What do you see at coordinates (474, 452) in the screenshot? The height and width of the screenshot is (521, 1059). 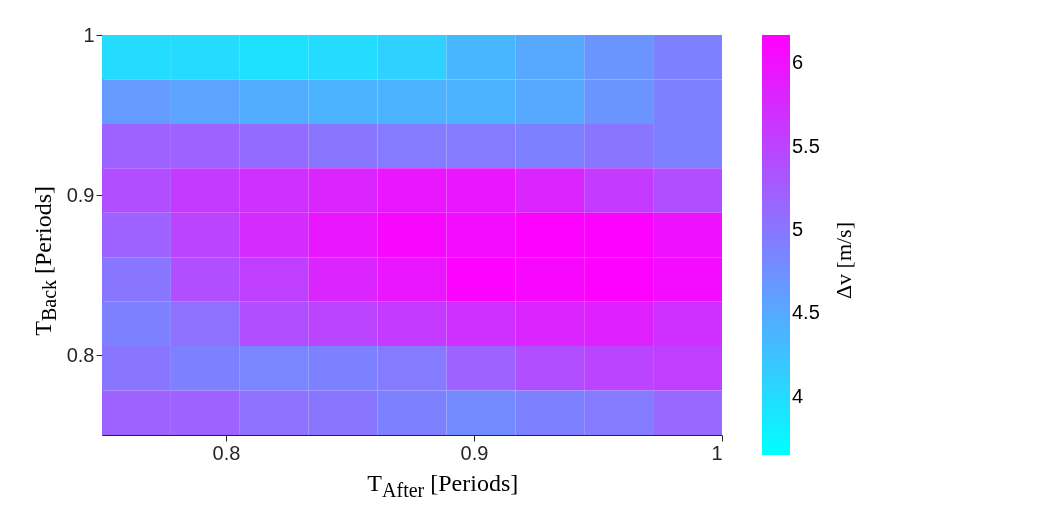 I see `x-tick-label: 0.9` at bounding box center [474, 452].